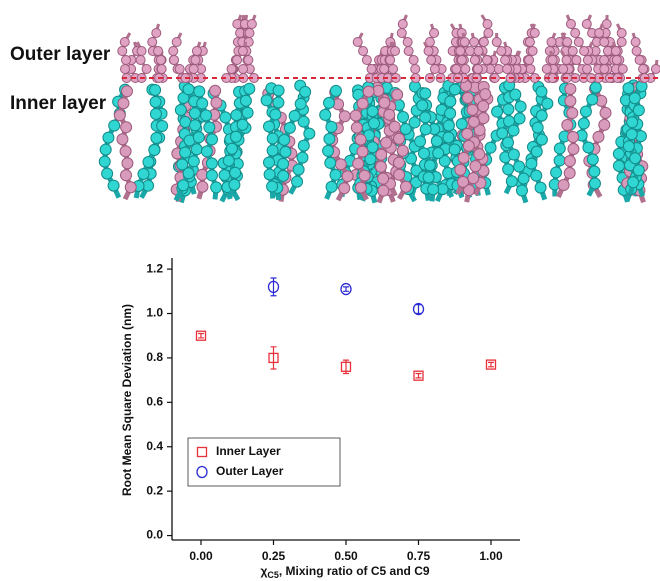 The width and height of the screenshot is (660, 581). I want to click on y-tick-label: 0.6, so click(154, 402).